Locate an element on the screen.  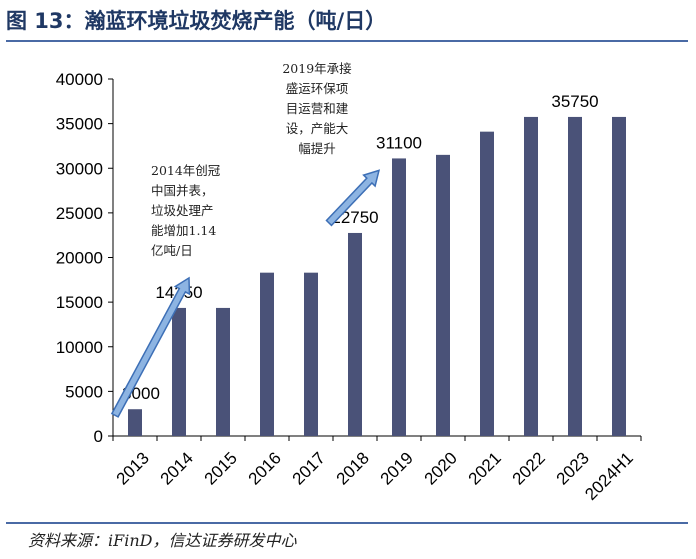
bar-2020 is located at coordinates (443, 295).